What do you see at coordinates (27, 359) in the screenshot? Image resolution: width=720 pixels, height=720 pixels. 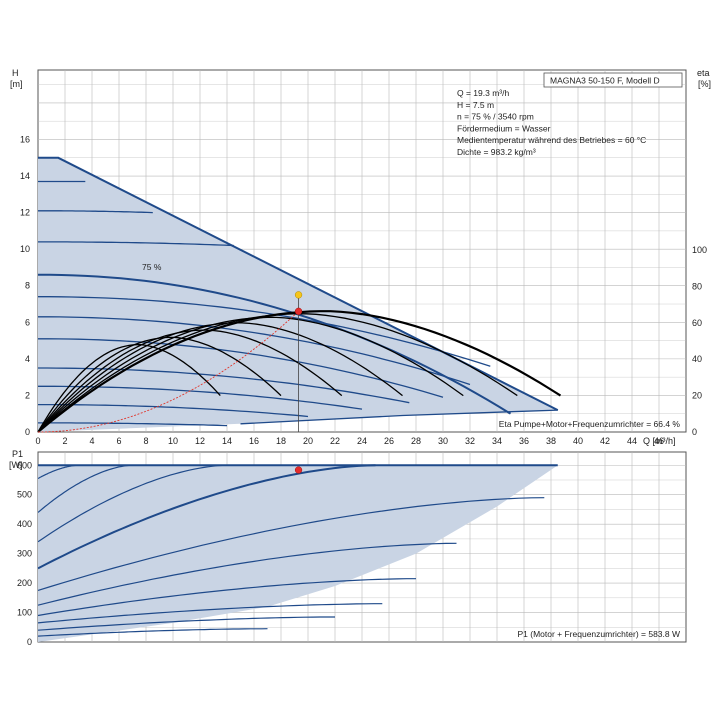 I see `head-y-tick-label: 4` at bounding box center [27, 359].